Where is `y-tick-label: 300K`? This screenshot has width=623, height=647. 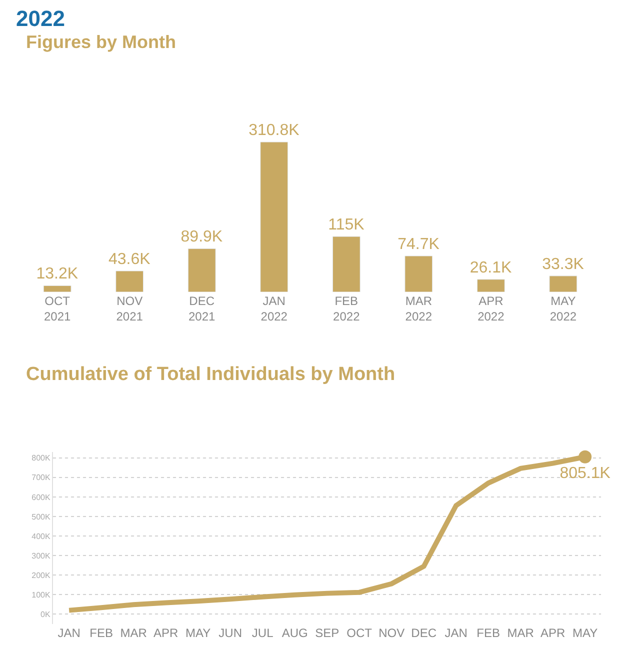 y-tick-label: 300K is located at coordinates (42, 555).